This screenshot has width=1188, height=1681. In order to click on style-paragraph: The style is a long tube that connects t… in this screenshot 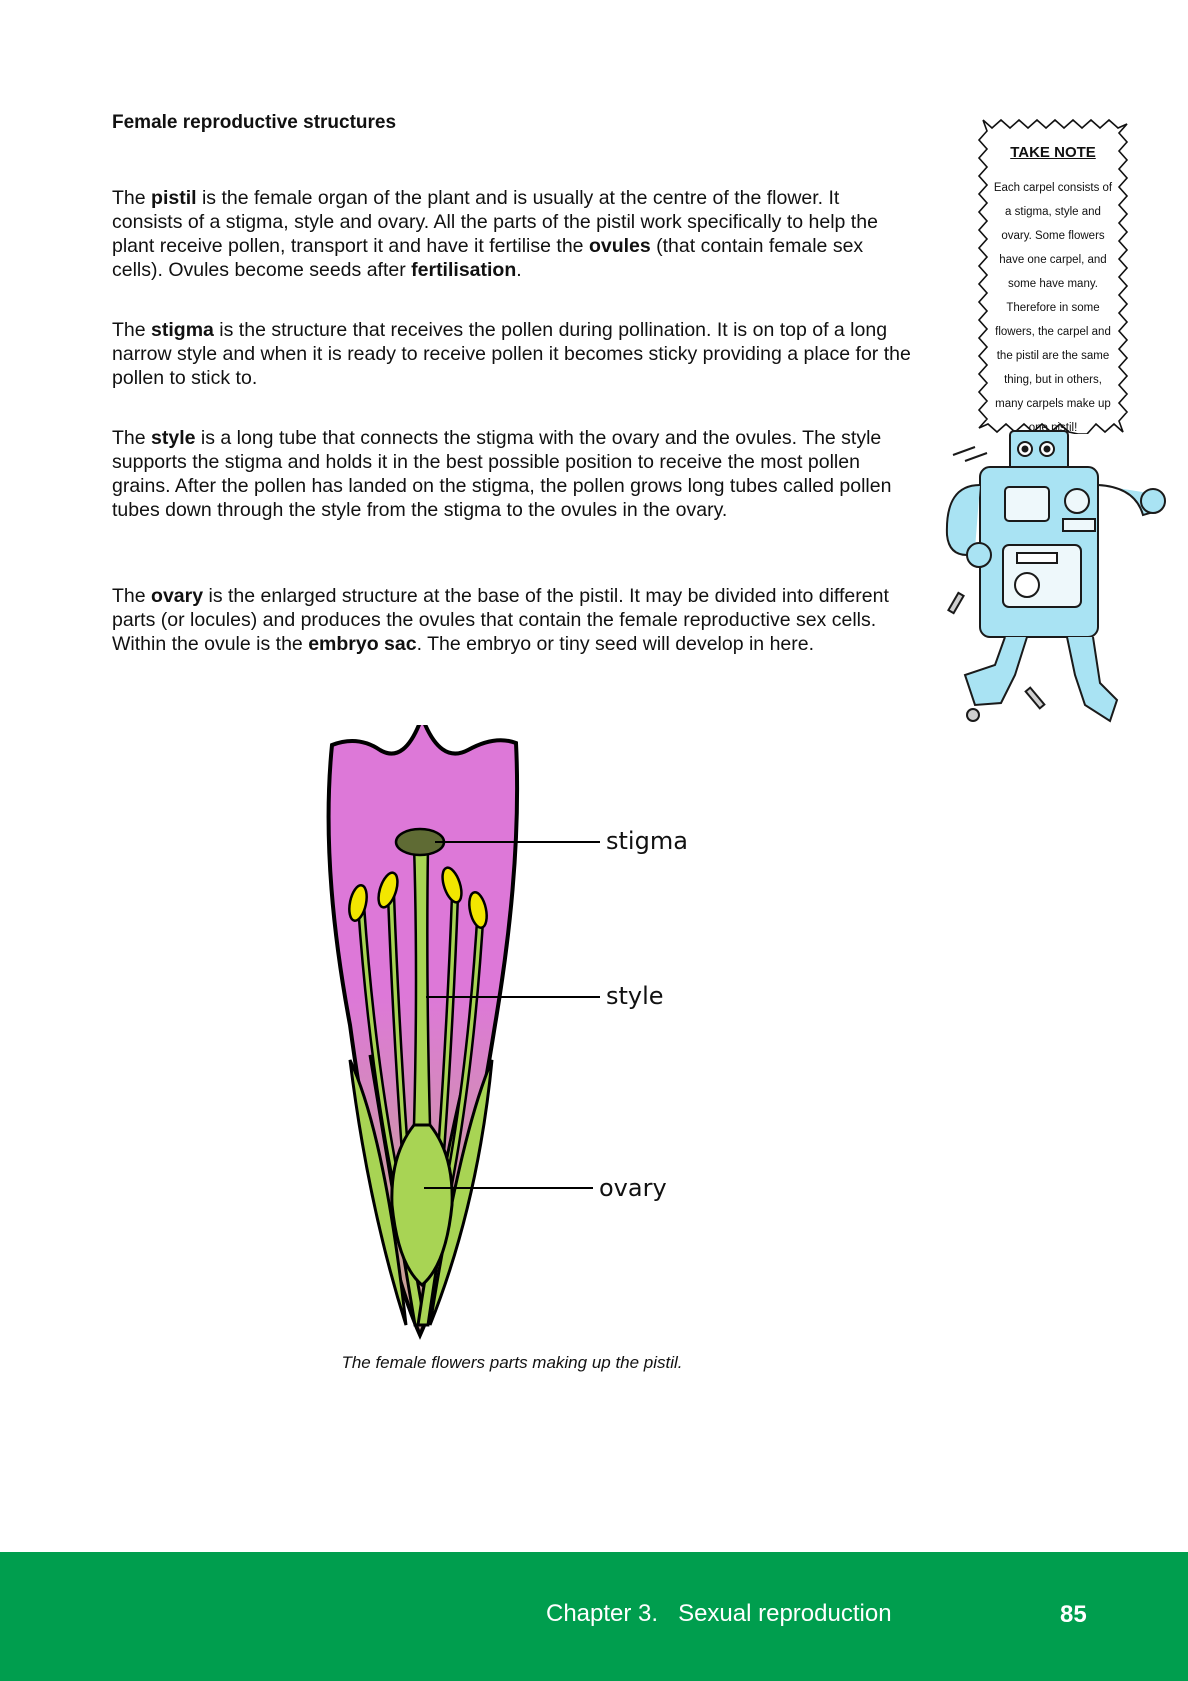, I will do `click(512, 474)`.